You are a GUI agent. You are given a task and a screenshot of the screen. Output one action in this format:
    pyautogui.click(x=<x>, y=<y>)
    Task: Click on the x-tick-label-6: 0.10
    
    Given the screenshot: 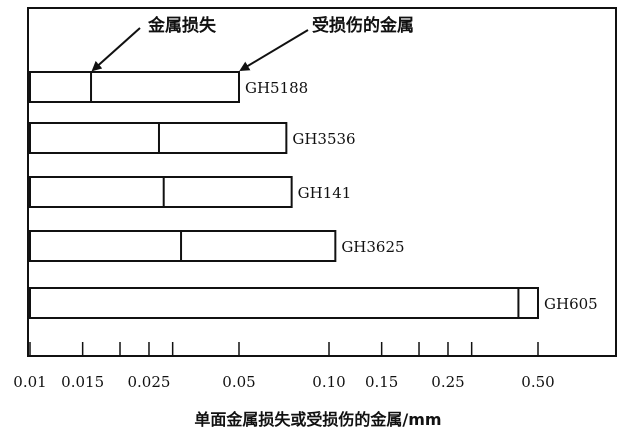 What is the action you would take?
    pyautogui.click(x=328, y=382)
    